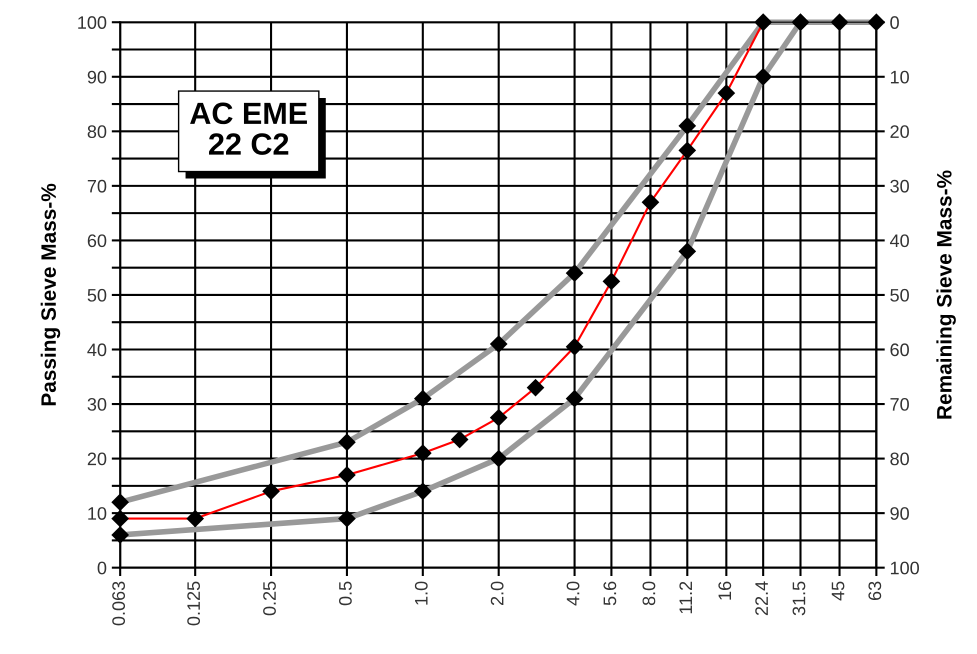 The height and width of the screenshot is (654, 977). Describe the element at coordinates (838, 591) in the screenshot. I see `x-tick-label: 45` at that location.